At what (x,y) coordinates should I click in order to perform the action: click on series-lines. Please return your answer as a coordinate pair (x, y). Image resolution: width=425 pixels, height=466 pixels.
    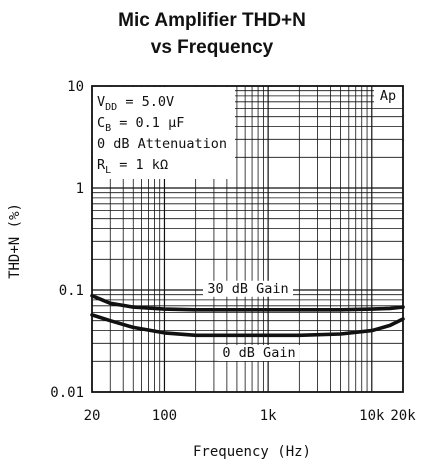
    Looking at the image, I should click on (247, 315).